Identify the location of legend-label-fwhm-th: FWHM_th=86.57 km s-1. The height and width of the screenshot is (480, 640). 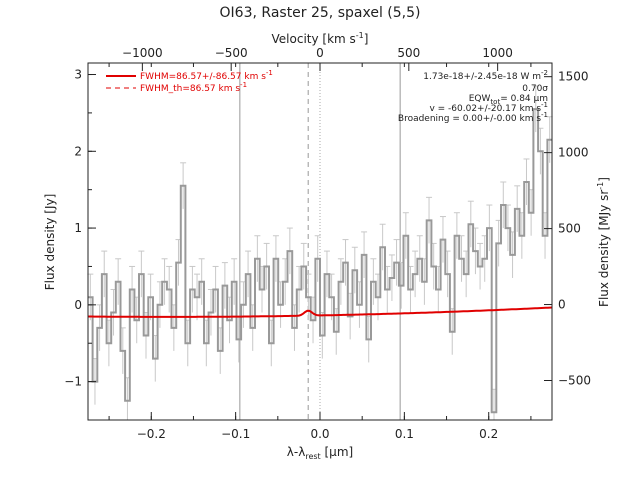
(193, 87).